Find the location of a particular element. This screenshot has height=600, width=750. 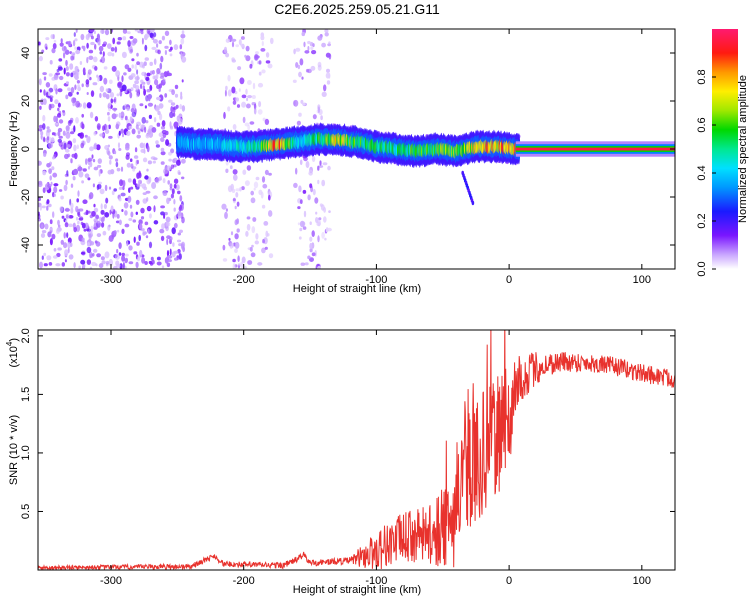

spectrogram-y-axis-label: Frequency (Hz) is located at coordinates (14, 149).